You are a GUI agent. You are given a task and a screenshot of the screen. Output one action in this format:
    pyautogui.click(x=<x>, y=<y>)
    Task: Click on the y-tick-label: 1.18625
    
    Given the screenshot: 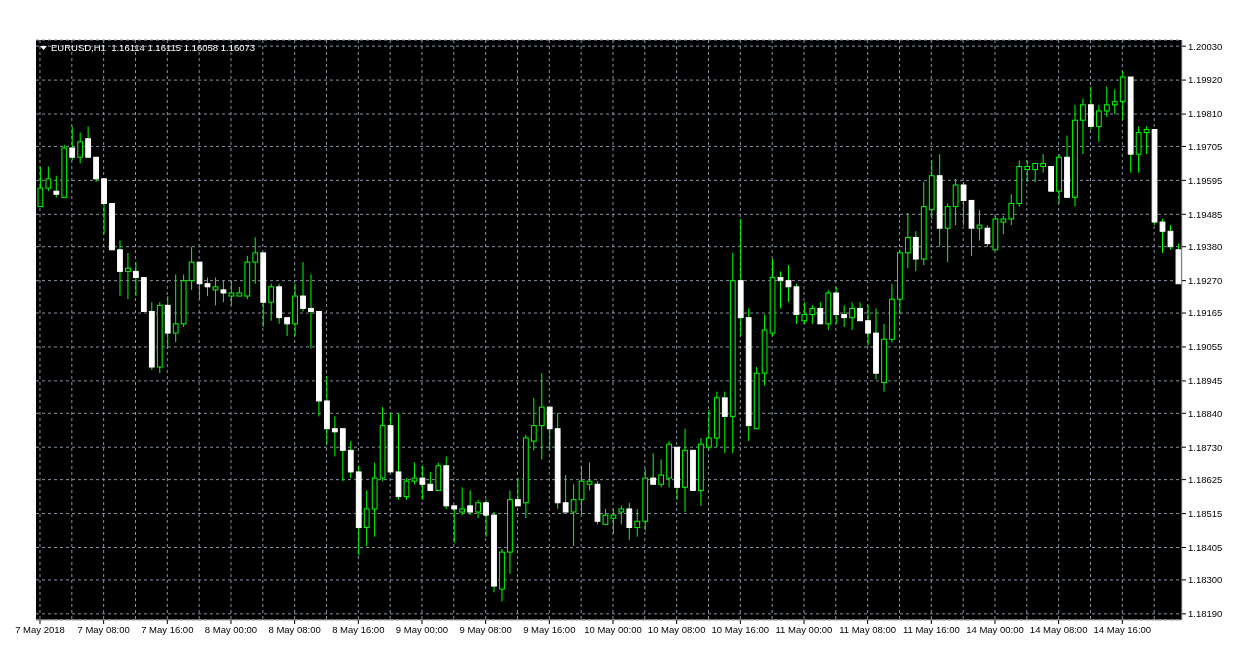 What is the action you would take?
    pyautogui.click(x=1205, y=479)
    